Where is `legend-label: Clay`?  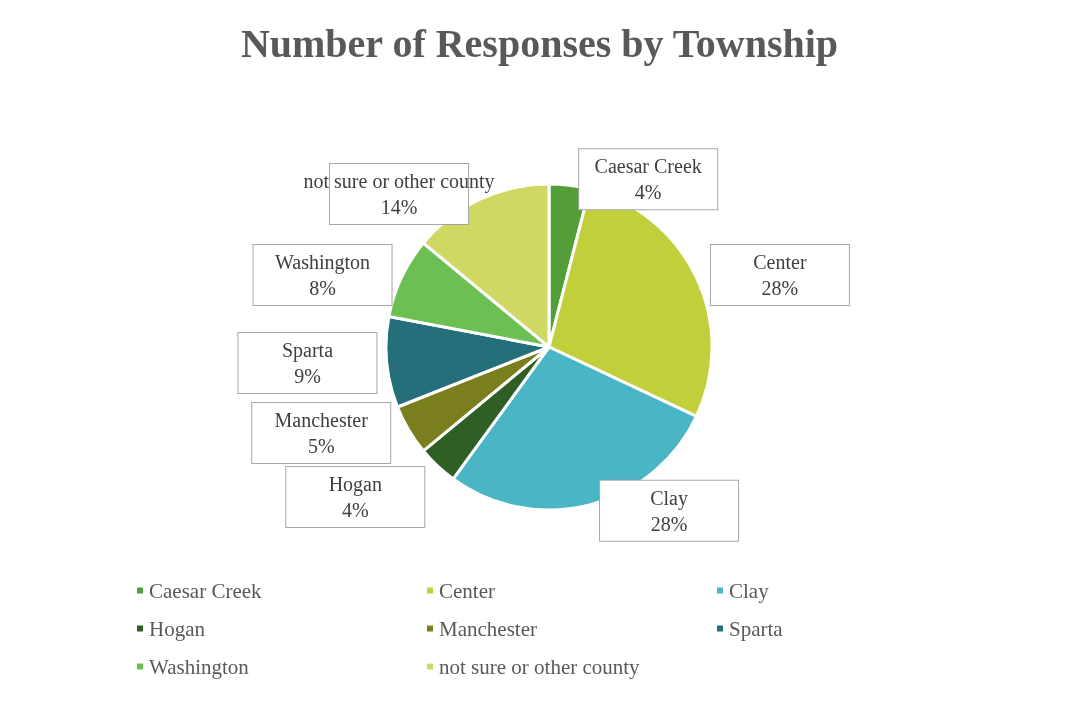
legend-label: Clay is located at coordinates (749, 590).